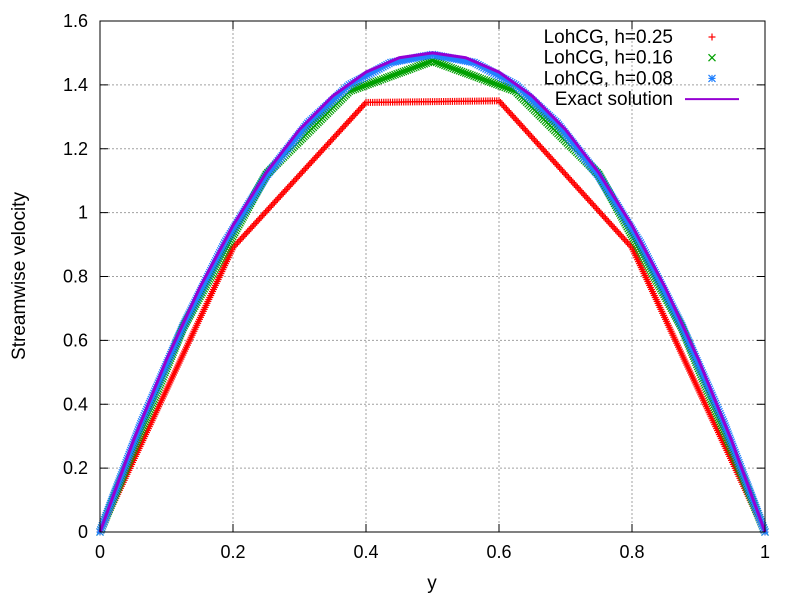 This screenshot has height=600, width=800. What do you see at coordinates (232, 552) in the screenshot?
I see `x-tick-label: 0.2` at bounding box center [232, 552].